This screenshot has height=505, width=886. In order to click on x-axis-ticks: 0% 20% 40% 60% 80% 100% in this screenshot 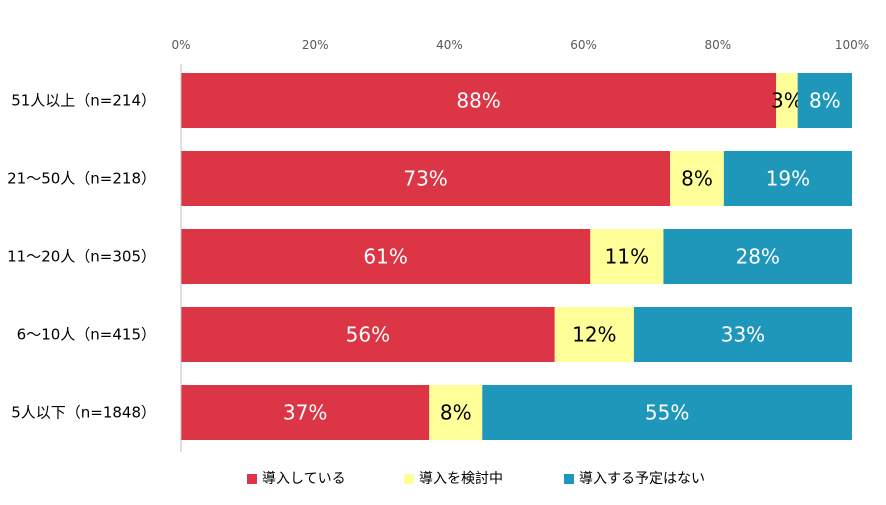, I will do `click(520, 45)`.